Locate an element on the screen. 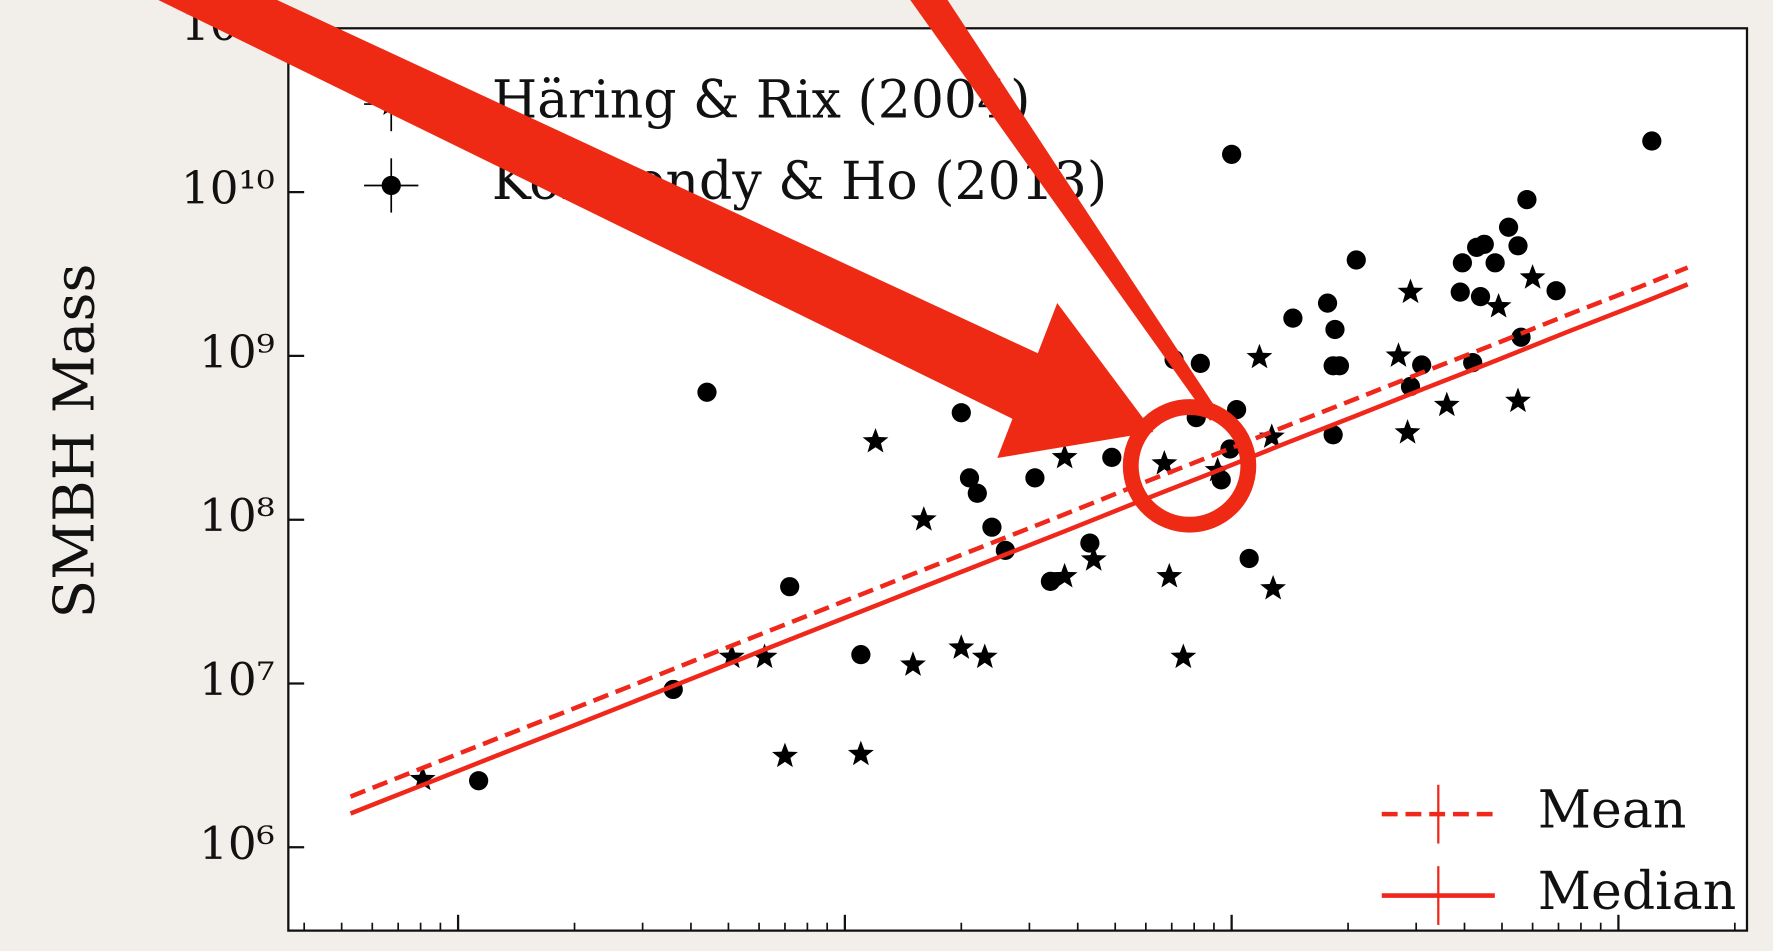  legend-marker is located at coordinates (391, 185).